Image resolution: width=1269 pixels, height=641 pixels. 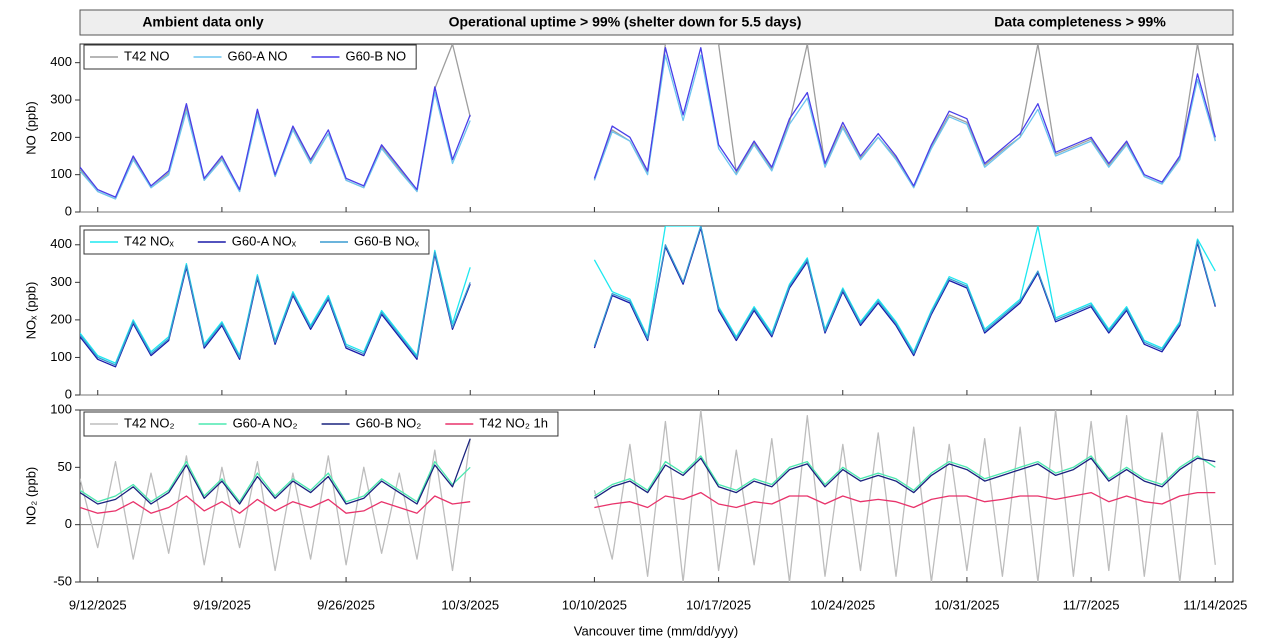 What do you see at coordinates (389, 422) in the screenshot?
I see `legend-label: G60-B NO₂` at bounding box center [389, 422].